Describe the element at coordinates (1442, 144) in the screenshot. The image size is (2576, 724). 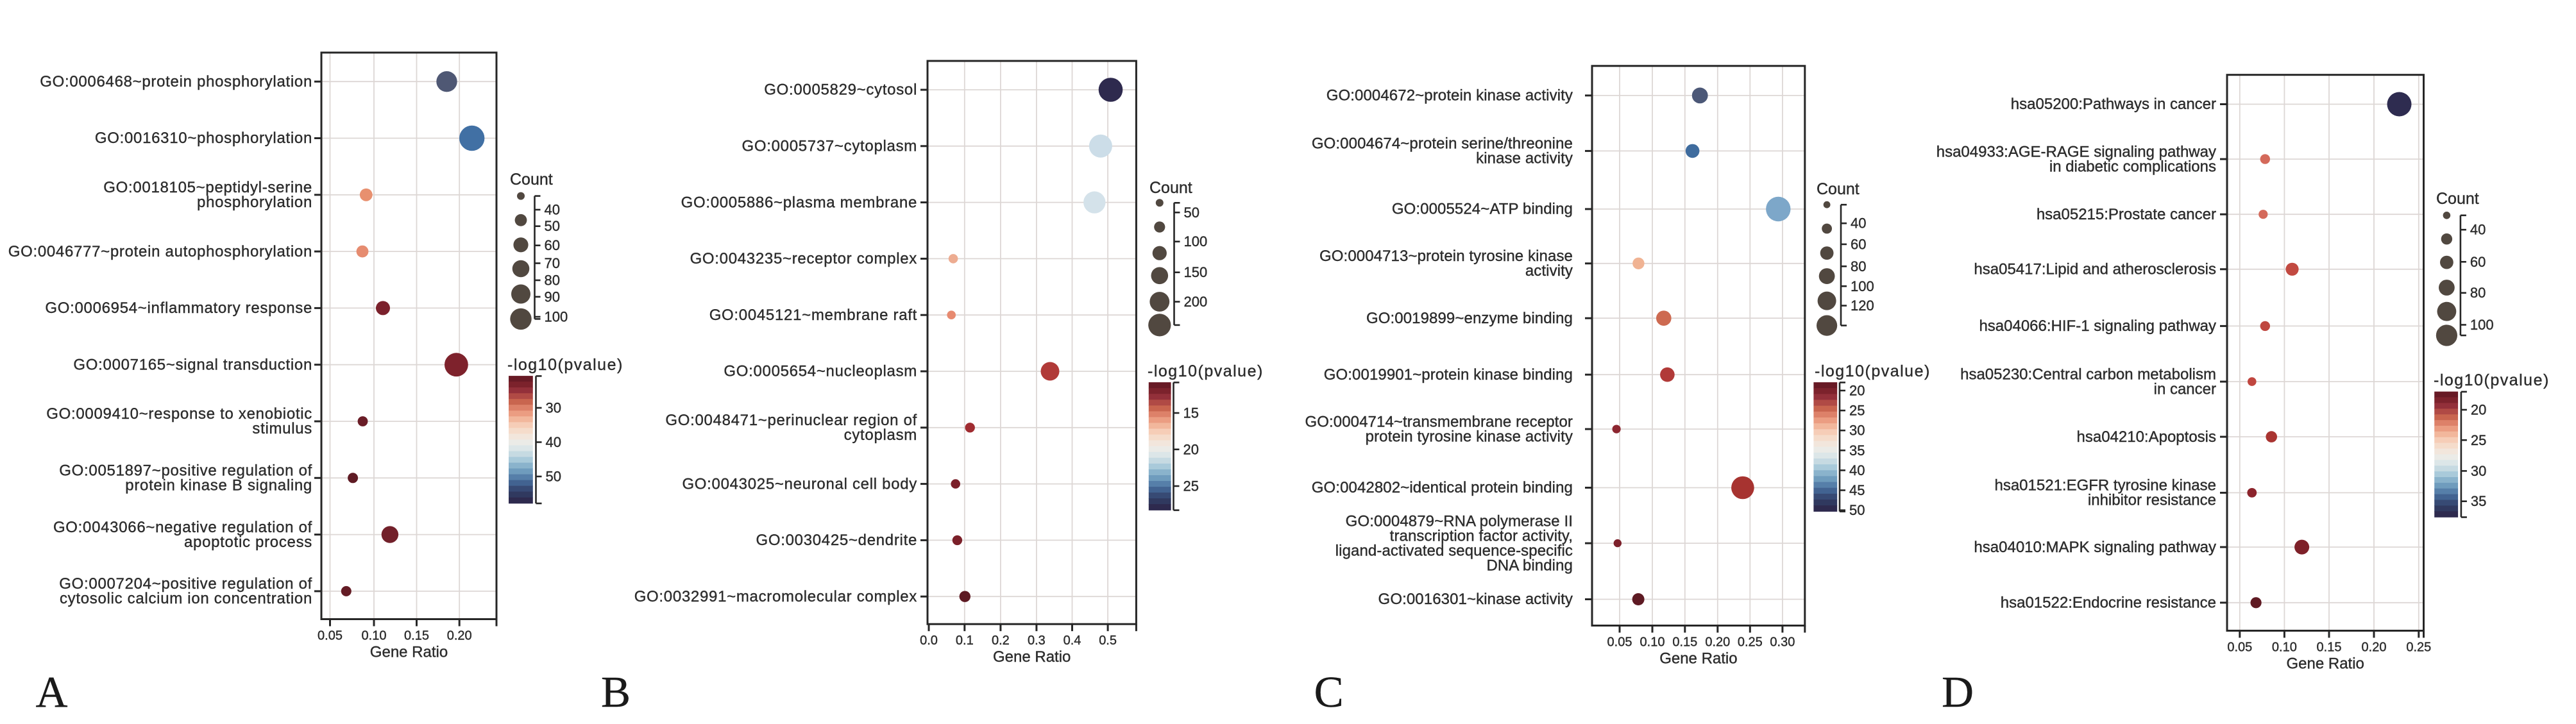
I see `svg-text:GO:0004674~protein serine/thre: GO:0004674~protein serine/threonine` at that location.